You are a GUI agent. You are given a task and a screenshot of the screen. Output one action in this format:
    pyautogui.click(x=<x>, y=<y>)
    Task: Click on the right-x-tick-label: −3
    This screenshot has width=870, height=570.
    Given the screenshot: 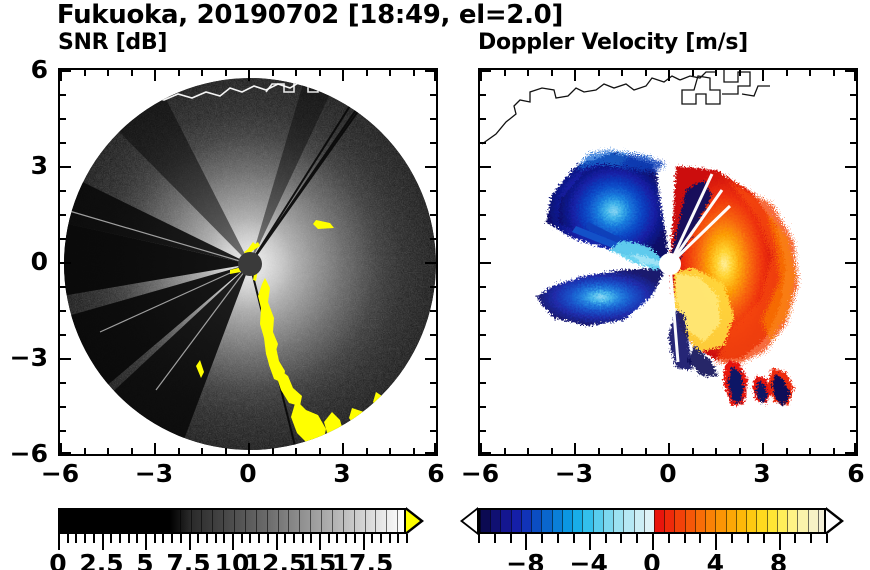 What is the action you would take?
    pyautogui.click(x=574, y=473)
    